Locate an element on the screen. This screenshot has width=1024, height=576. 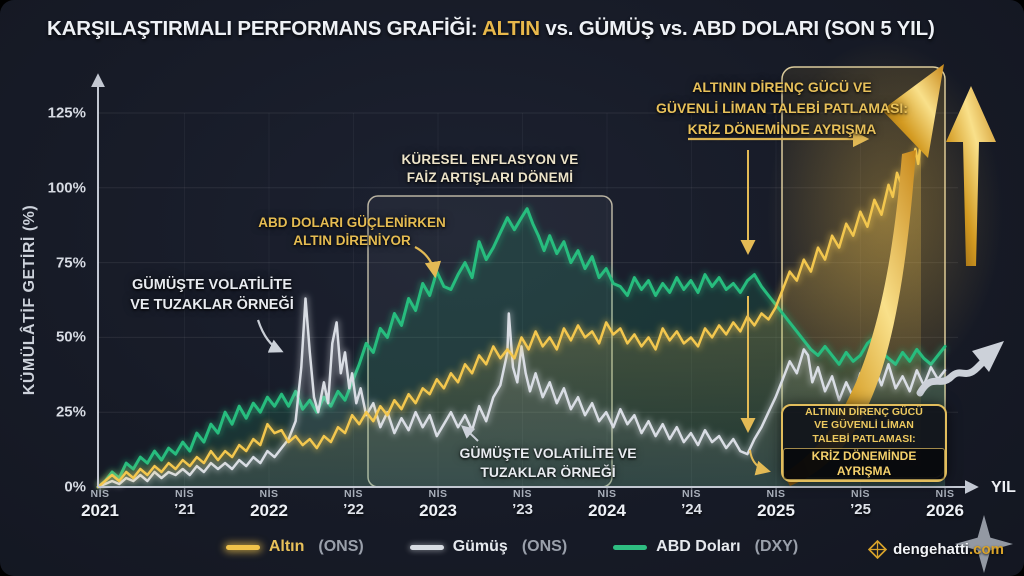
x-axis-label: YIL is located at coordinates (1003, 487).